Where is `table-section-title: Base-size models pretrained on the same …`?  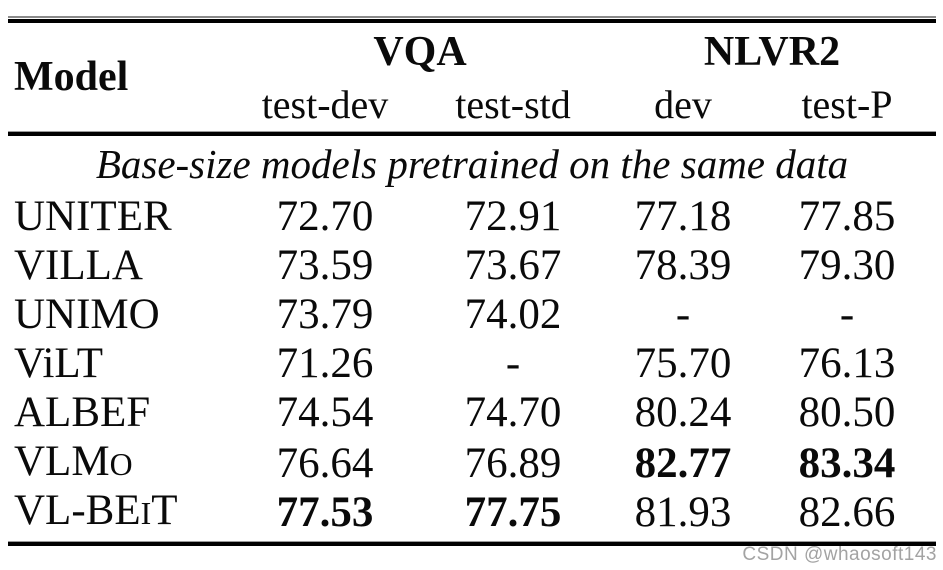 table-section-title: Base-size models pretrained on the same … is located at coordinates (472, 164).